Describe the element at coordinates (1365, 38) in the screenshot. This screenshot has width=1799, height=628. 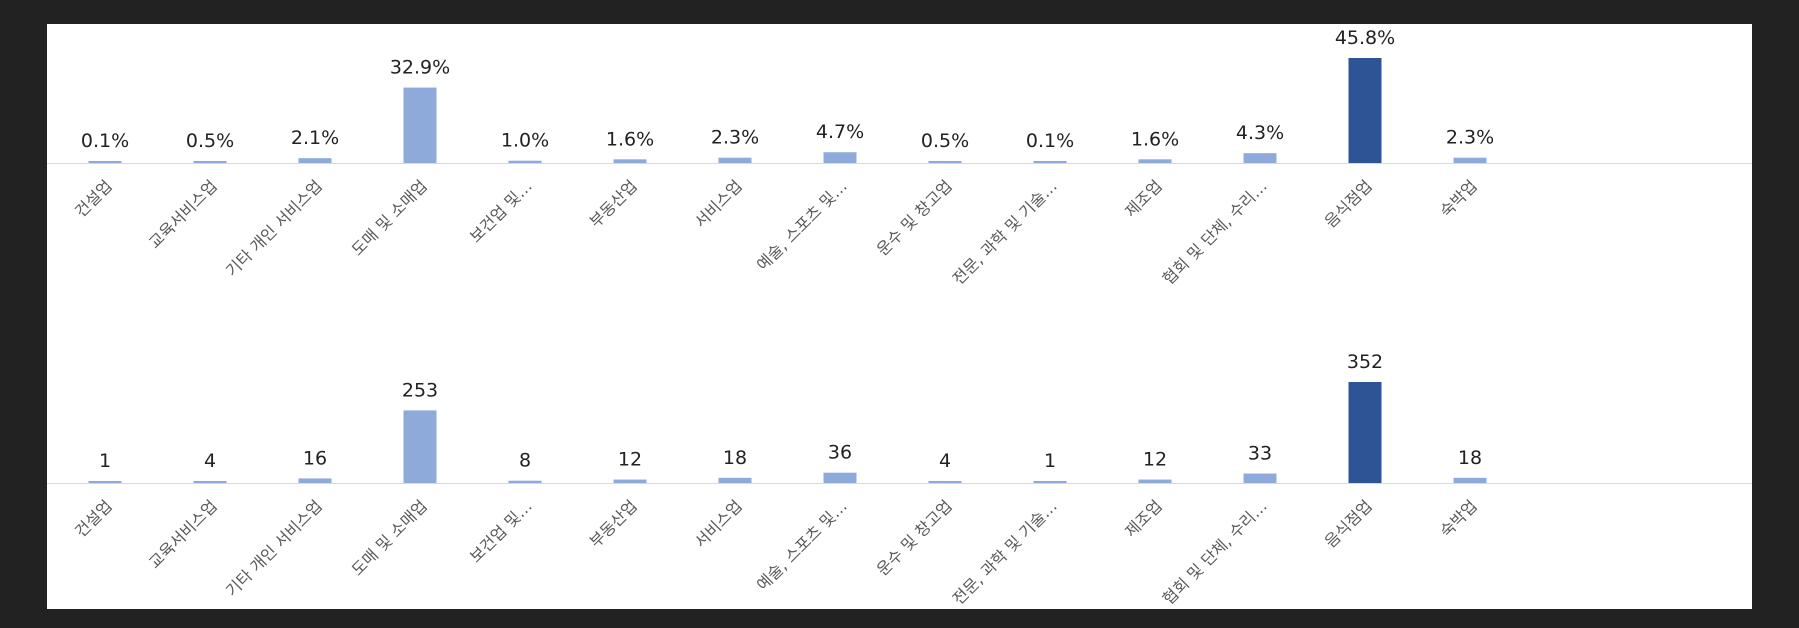
I see `data-label: 45.8%` at that location.